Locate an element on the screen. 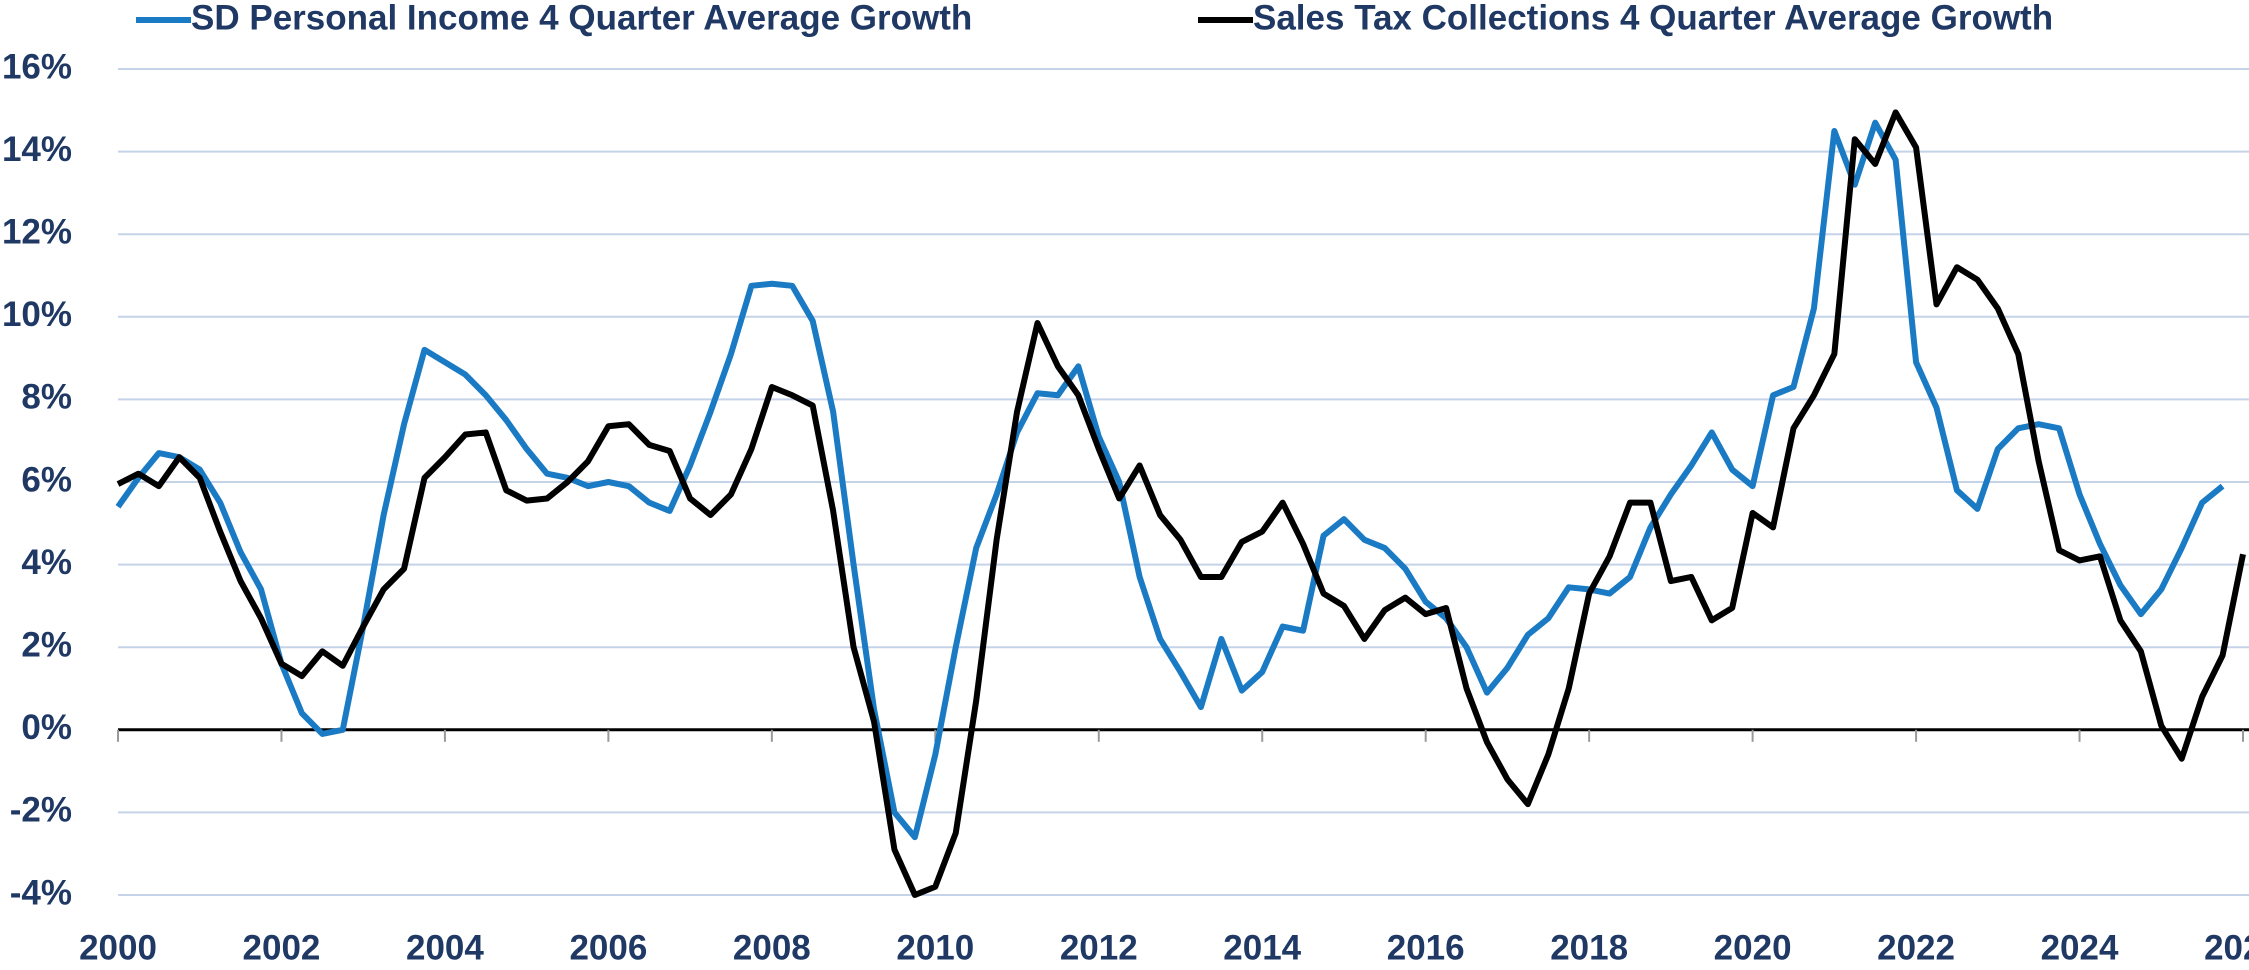 This screenshot has width=2249, height=970. y-tick-label: 4% is located at coordinates (46, 562).